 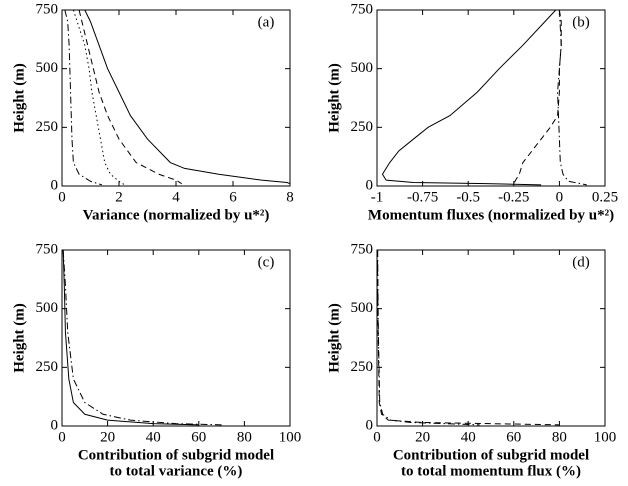 What do you see at coordinates (491, 471) in the screenshot?
I see `x-axis-label: to total momentum flux (%)` at bounding box center [491, 471].